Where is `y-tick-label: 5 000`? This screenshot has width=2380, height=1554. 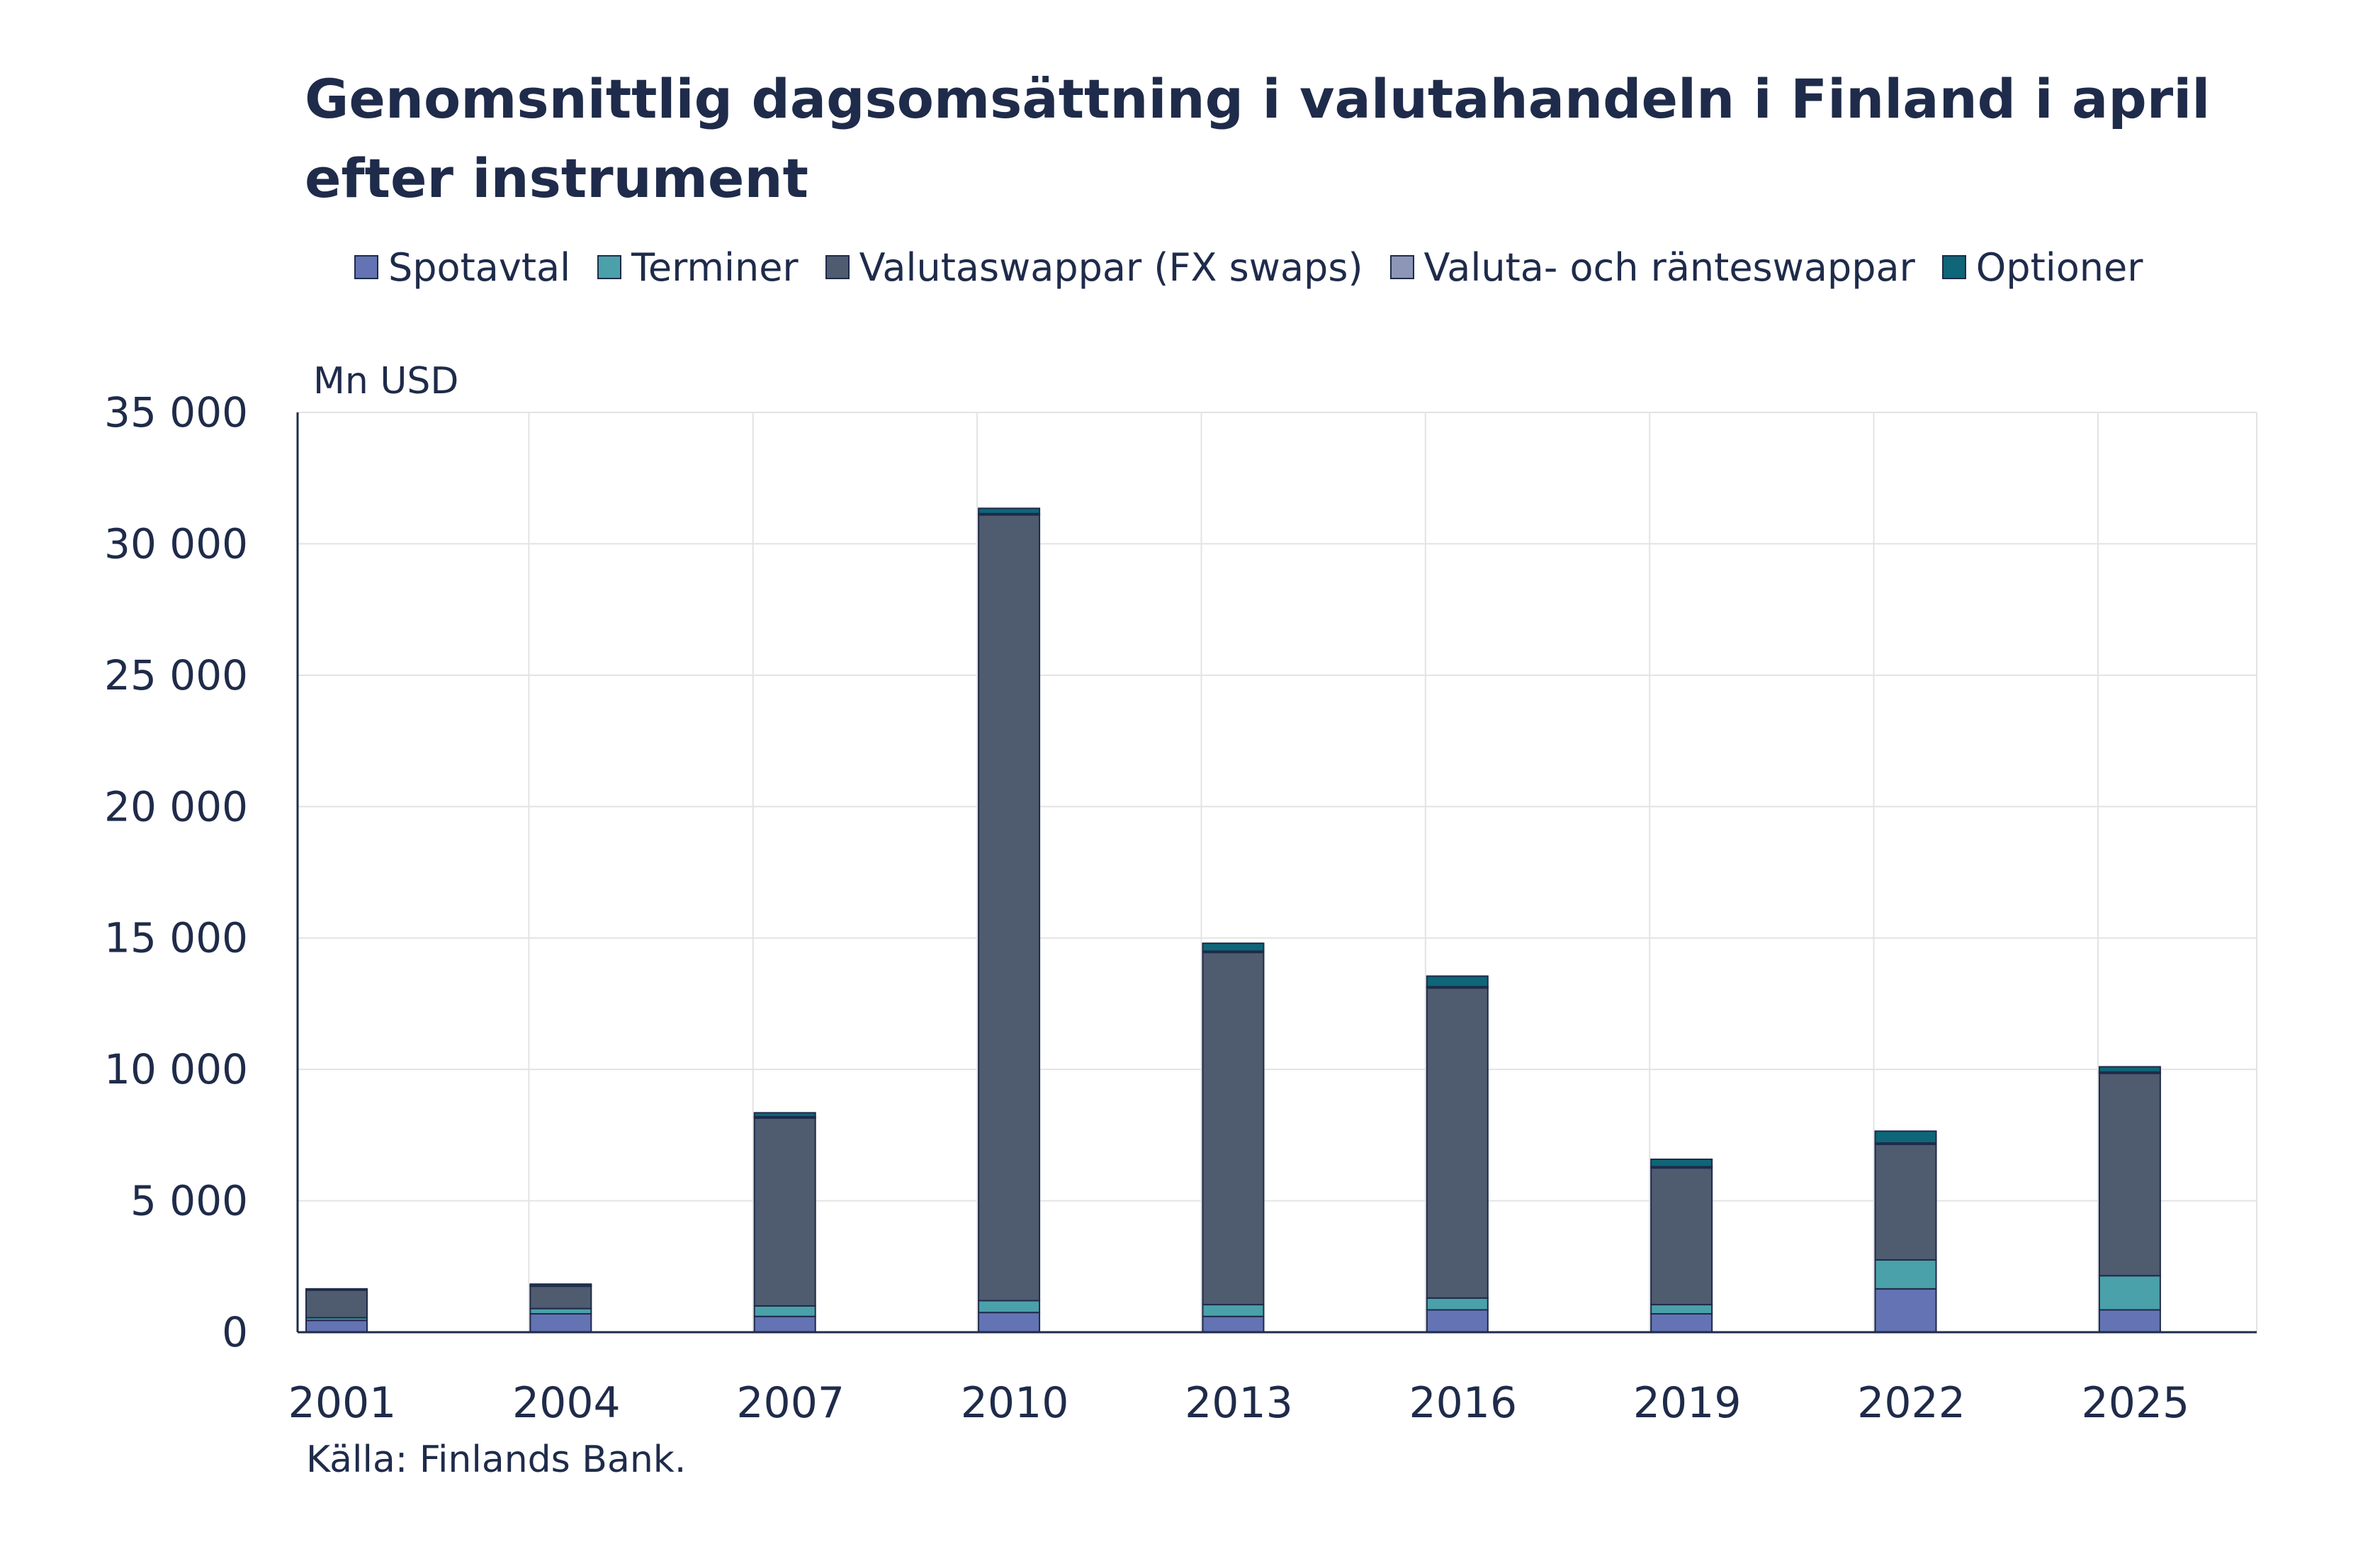
y-tick-label: 5 000 is located at coordinates (189, 1201).